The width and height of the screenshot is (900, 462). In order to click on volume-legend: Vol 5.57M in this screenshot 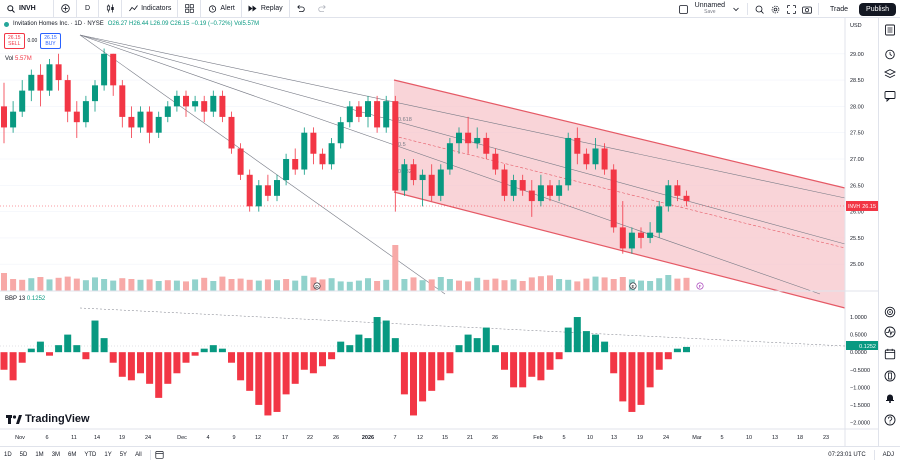, I will do `click(18, 59)`.